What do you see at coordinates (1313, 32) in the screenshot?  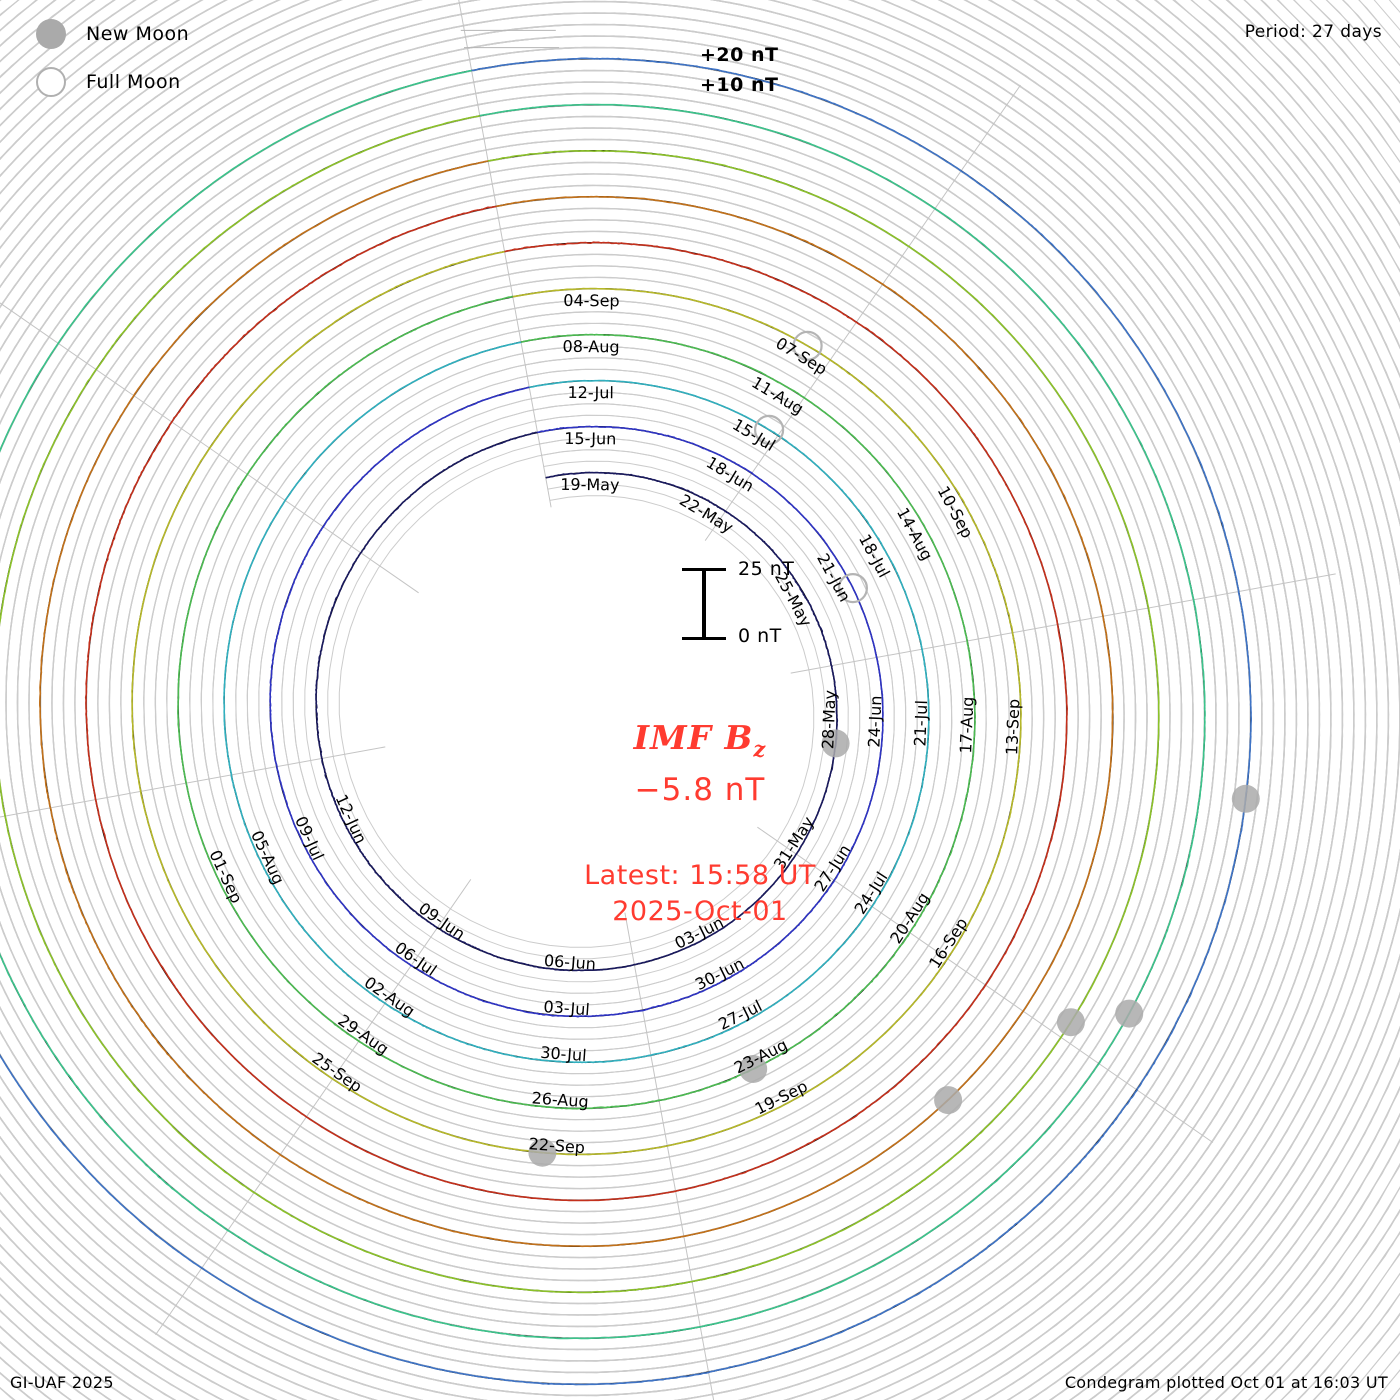 I see `period-note: Period: 27 days` at bounding box center [1313, 32].